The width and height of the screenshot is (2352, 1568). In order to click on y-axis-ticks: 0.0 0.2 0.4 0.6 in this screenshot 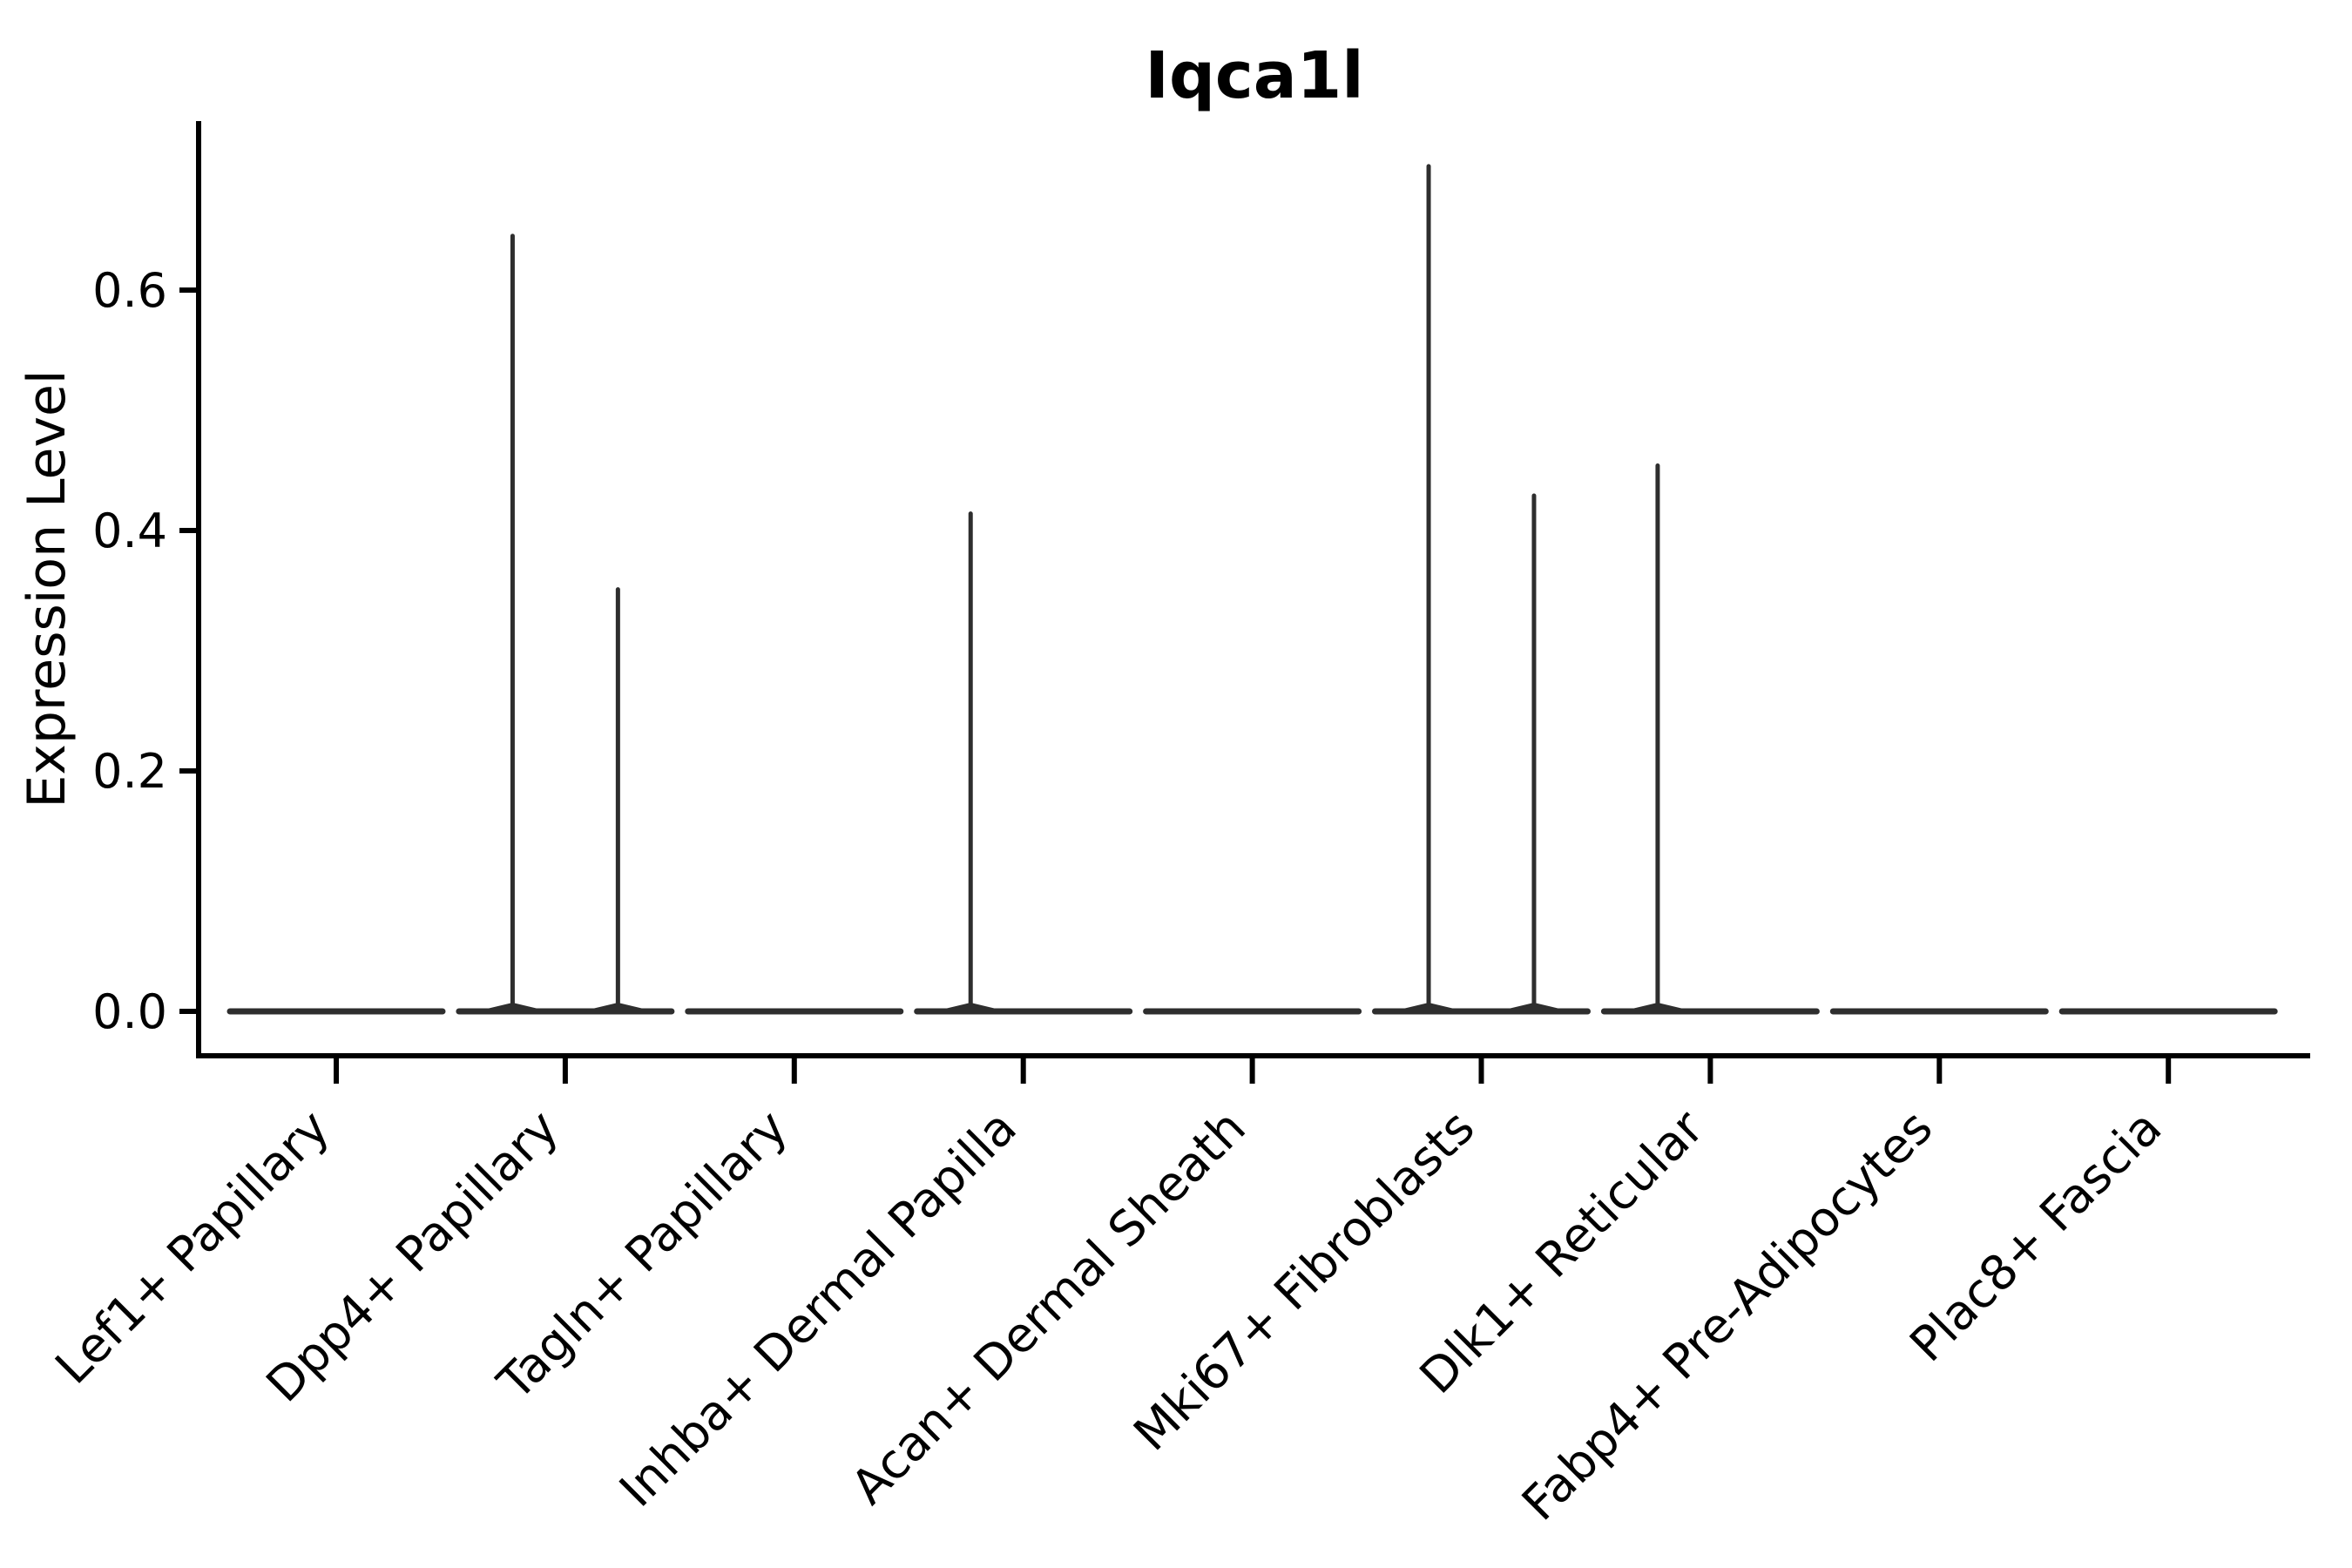, I will do `click(145, 651)`.